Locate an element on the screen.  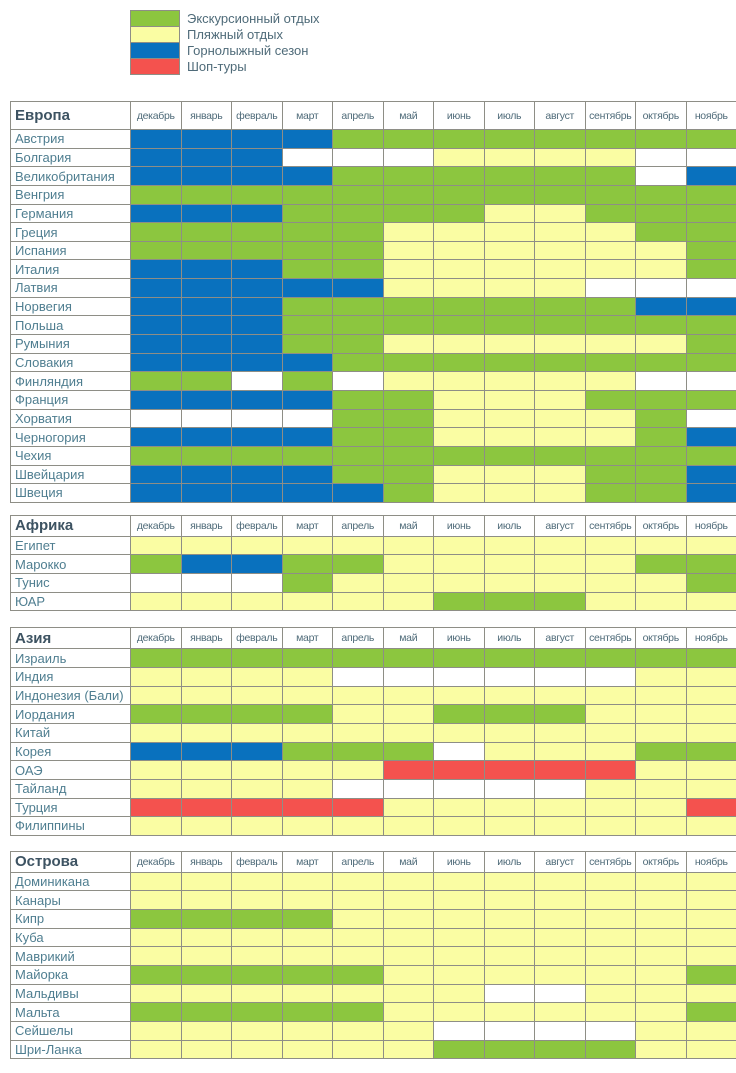
table-row: Финляндия is located at coordinates (373, 381).